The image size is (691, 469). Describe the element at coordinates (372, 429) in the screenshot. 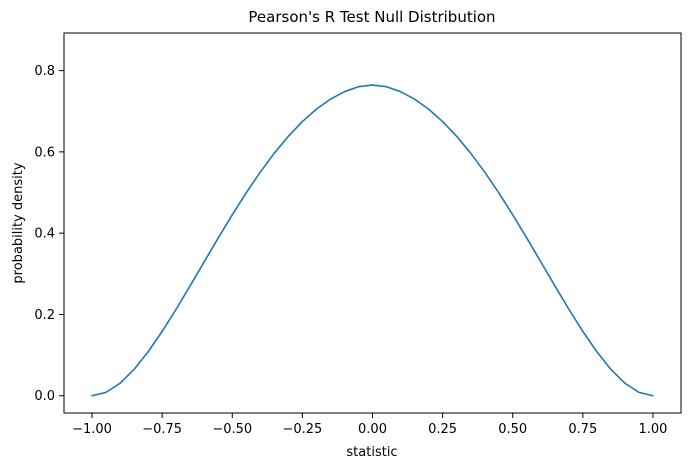

I see `x-tick-label: 0.00` at that location.